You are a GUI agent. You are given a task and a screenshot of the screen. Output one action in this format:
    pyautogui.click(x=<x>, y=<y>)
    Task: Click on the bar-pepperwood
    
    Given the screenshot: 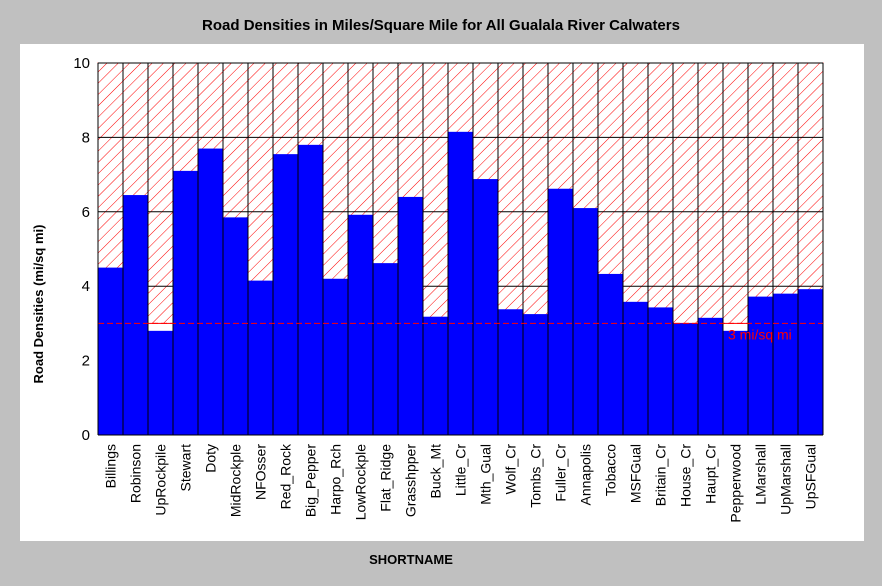 What is the action you would take?
    pyautogui.click(x=735, y=382)
    